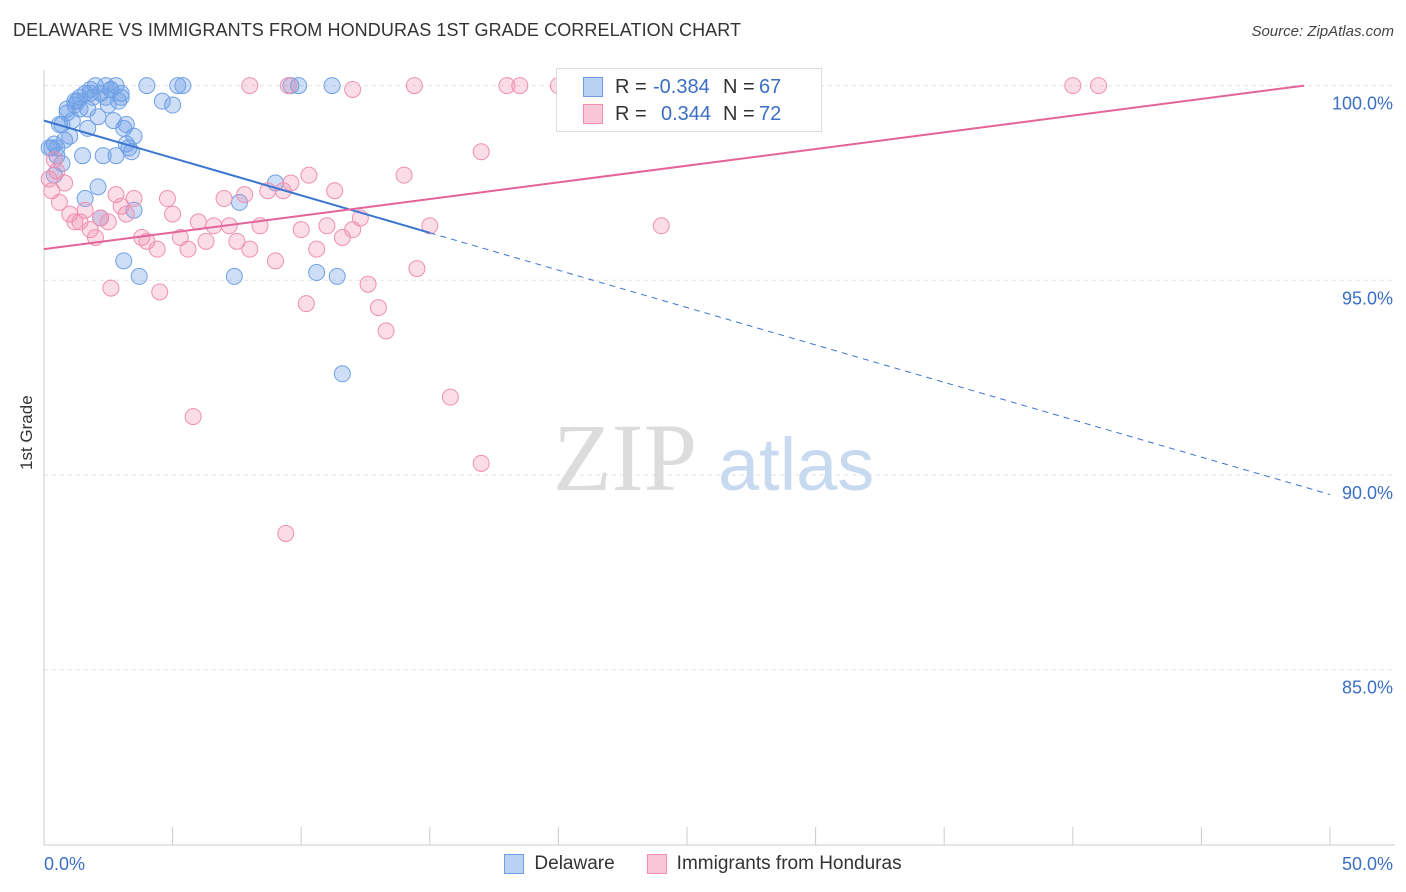 Image resolution: width=1406 pixels, height=892 pixels. Describe the element at coordinates (1367, 493) in the screenshot. I see `y-tick-label: 90.0%` at that location.